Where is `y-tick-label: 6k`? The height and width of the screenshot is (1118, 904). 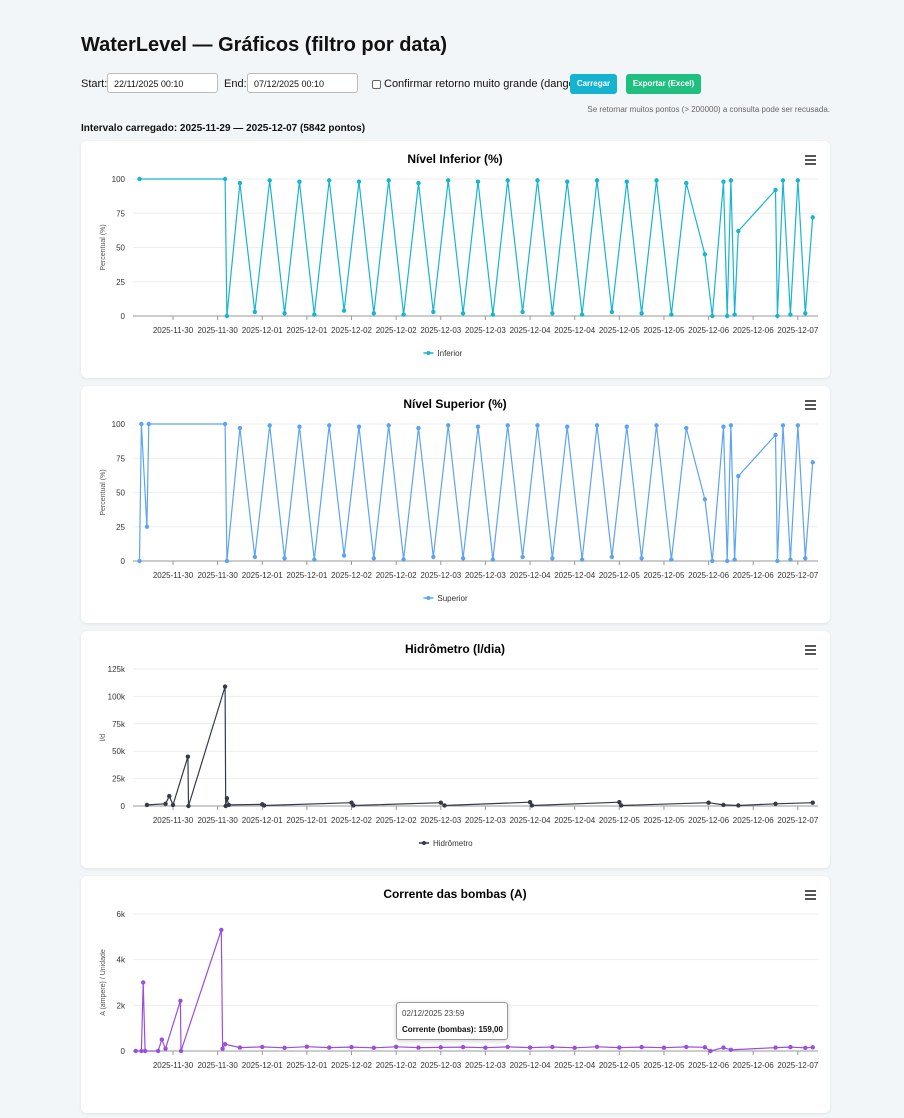
y-tick-label: 6k is located at coordinates (121, 914).